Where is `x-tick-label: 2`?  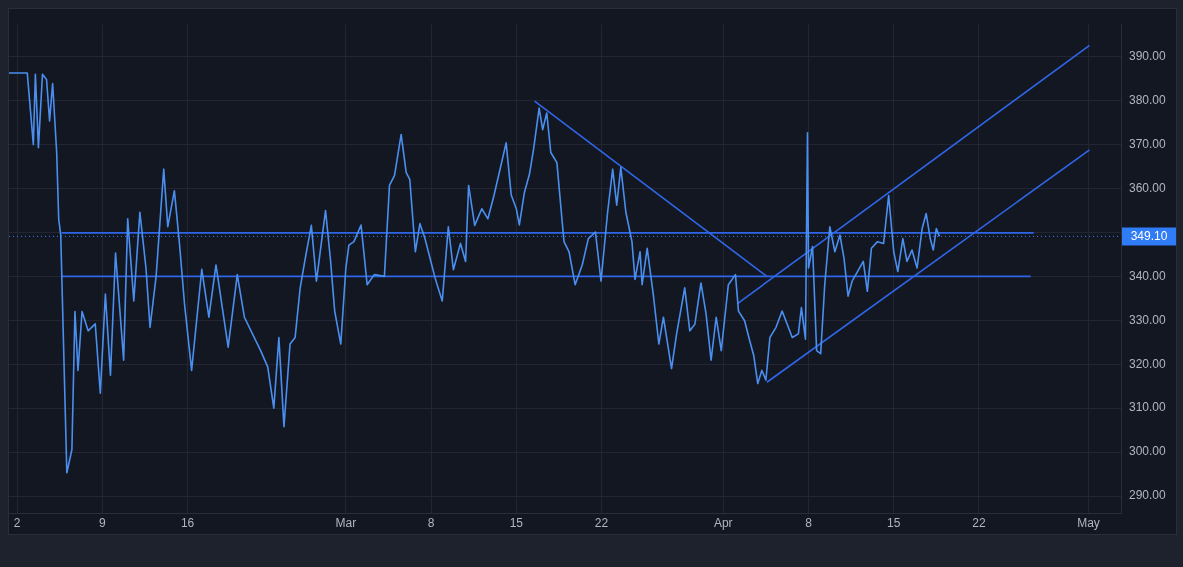 x-tick-label: 2 is located at coordinates (17, 523).